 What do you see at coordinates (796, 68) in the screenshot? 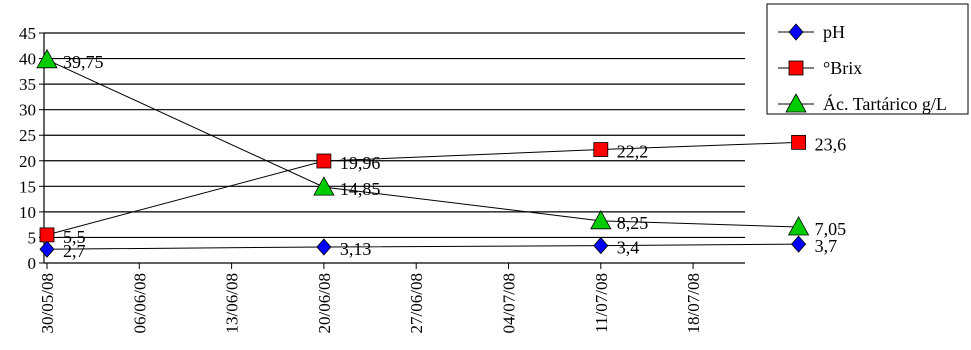
I see `legend-marker-square` at bounding box center [796, 68].